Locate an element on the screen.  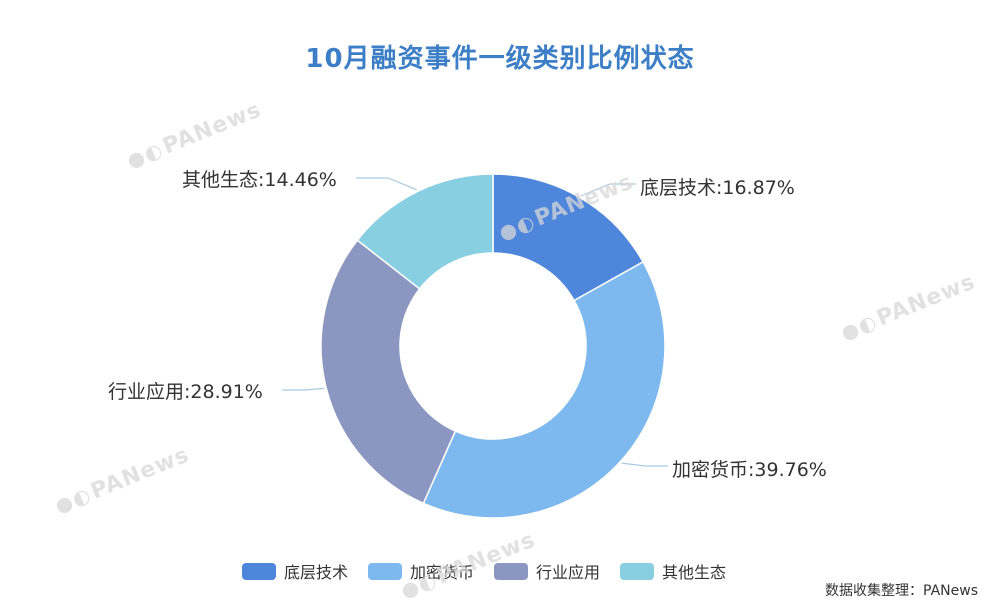
slice-label-0: 底层技术:16.87% is located at coordinates (717, 188).